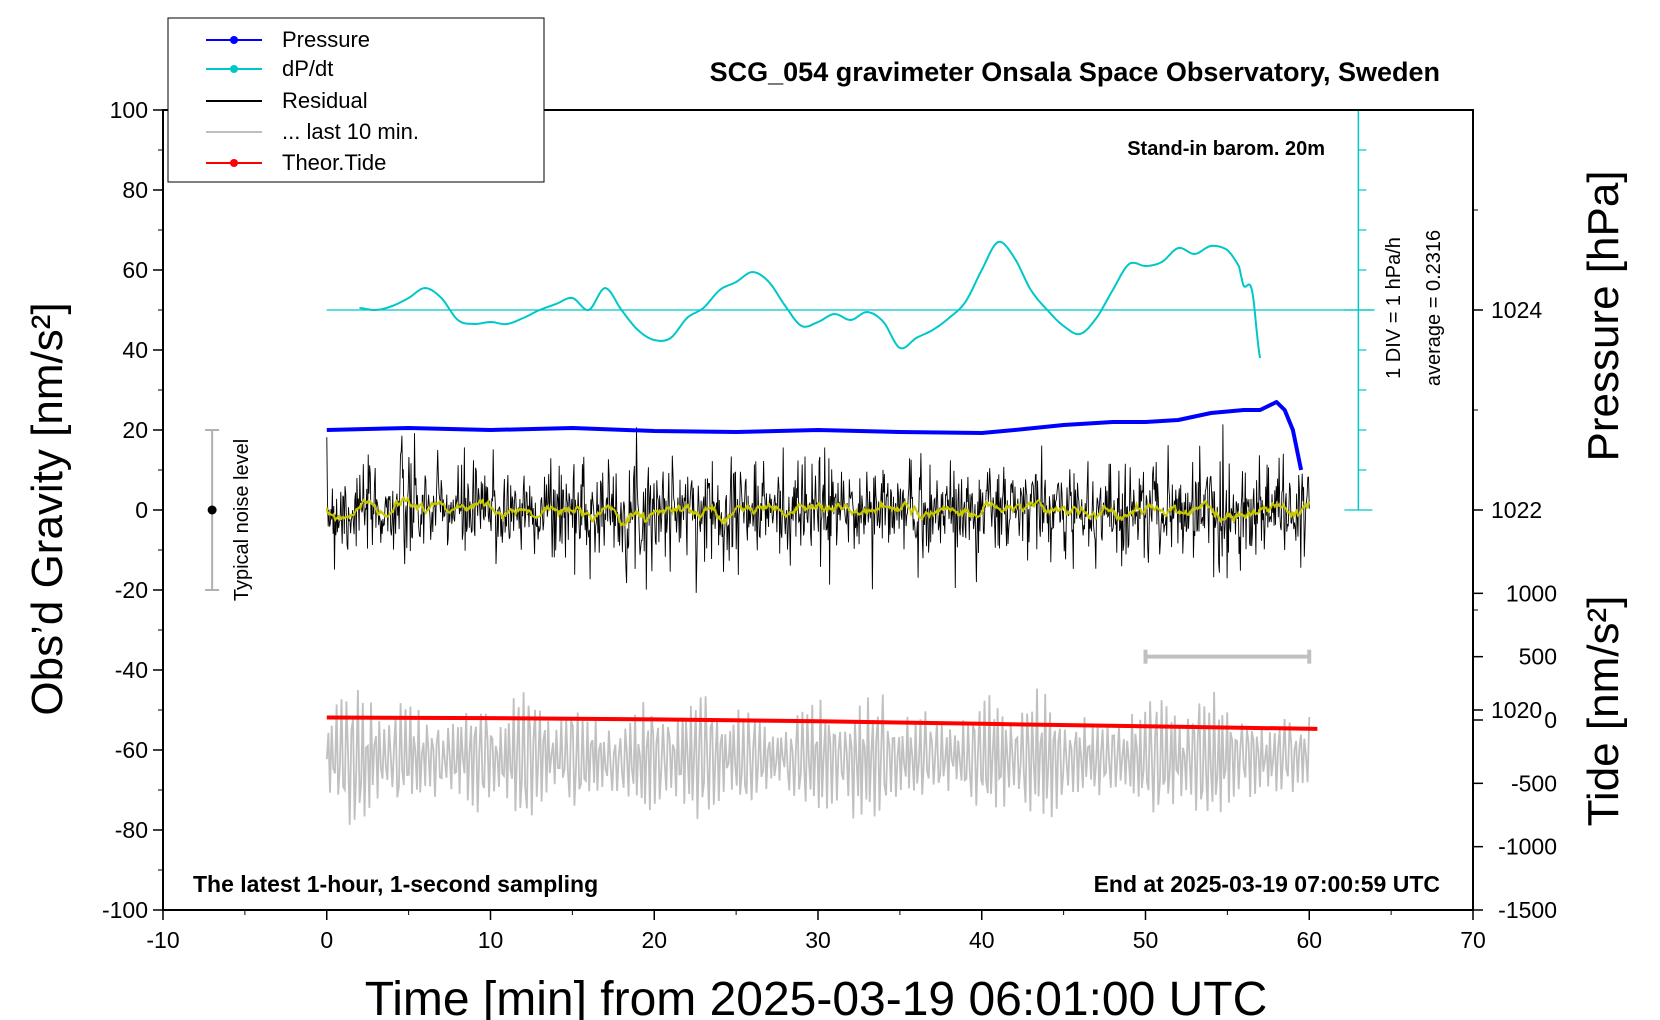  I want to click on y-axis-label-pressure: Pressure [hPa], so click(1603, 315).